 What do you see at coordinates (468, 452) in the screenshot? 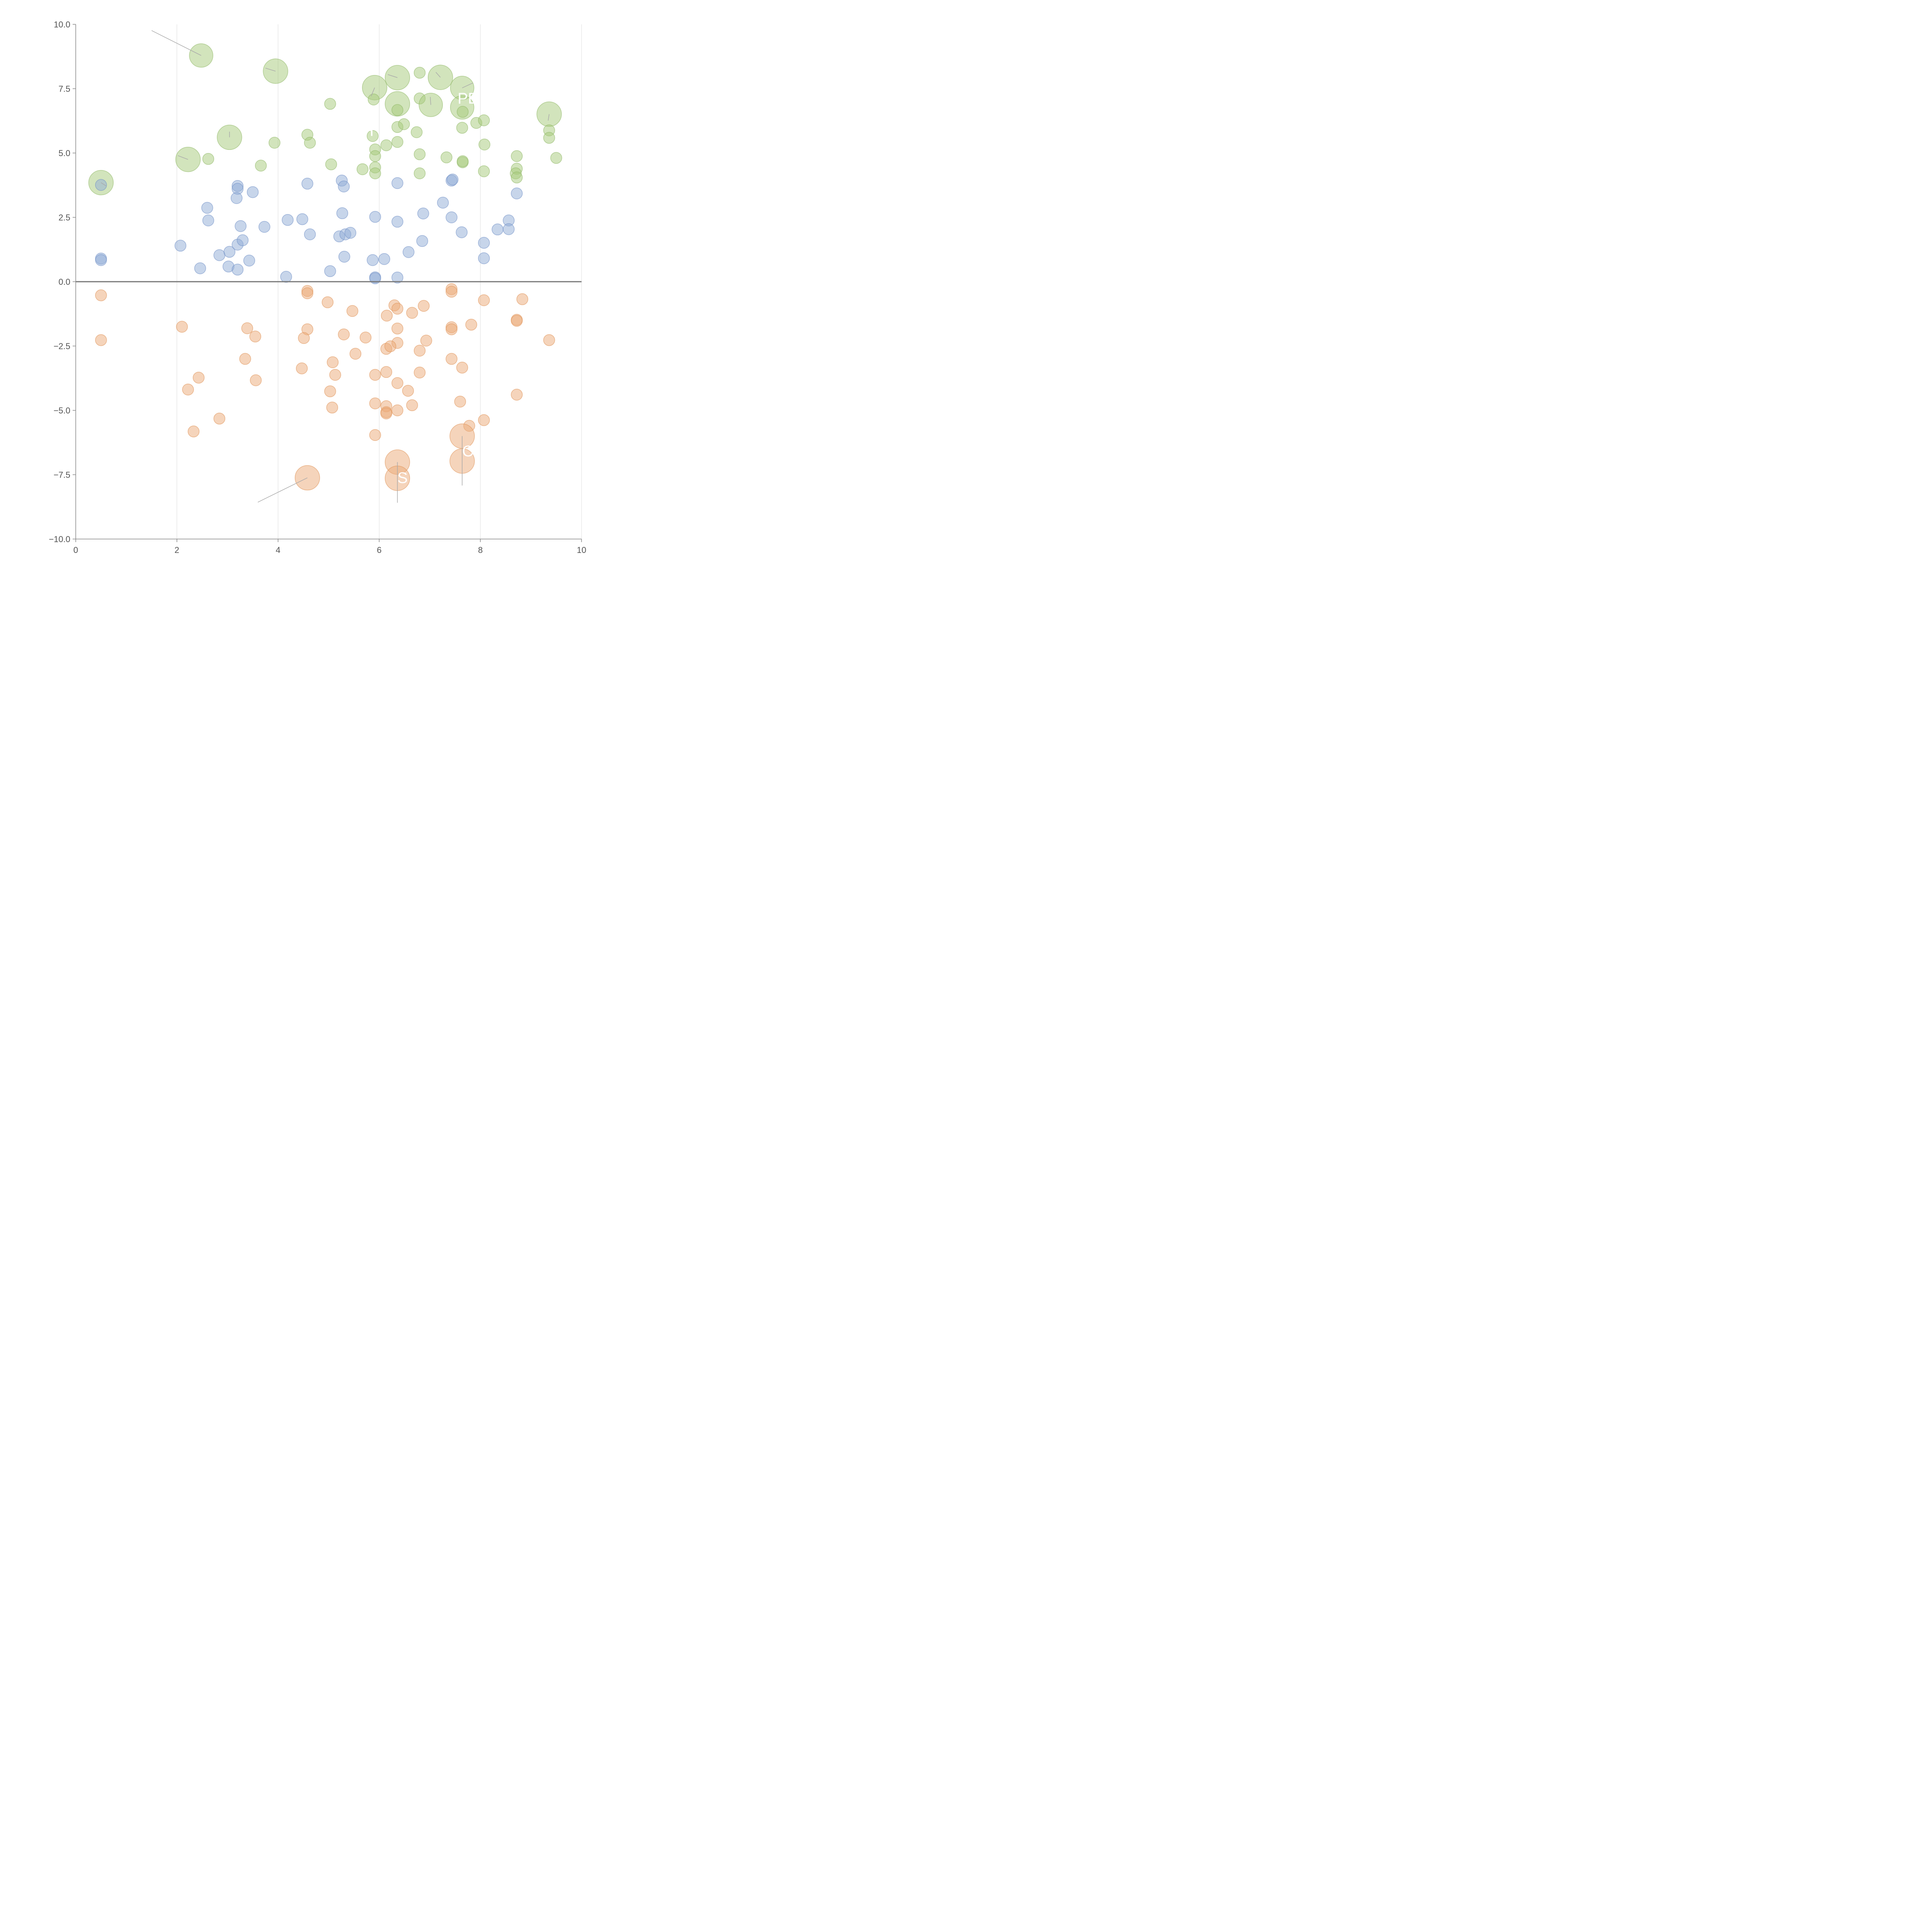
I see `annotation-label: O` at bounding box center [468, 452].